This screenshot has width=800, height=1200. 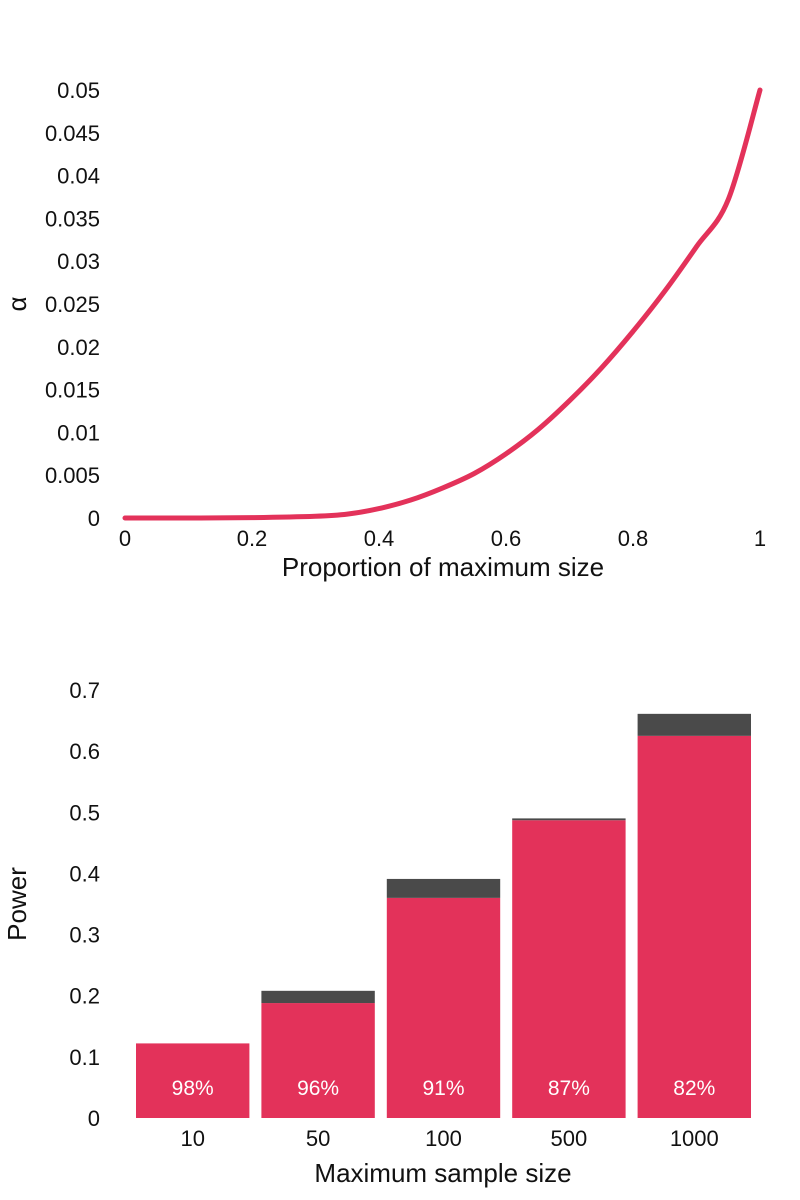 What do you see at coordinates (694, 1088) in the screenshot?
I see `bar-percent-label: 82%` at bounding box center [694, 1088].